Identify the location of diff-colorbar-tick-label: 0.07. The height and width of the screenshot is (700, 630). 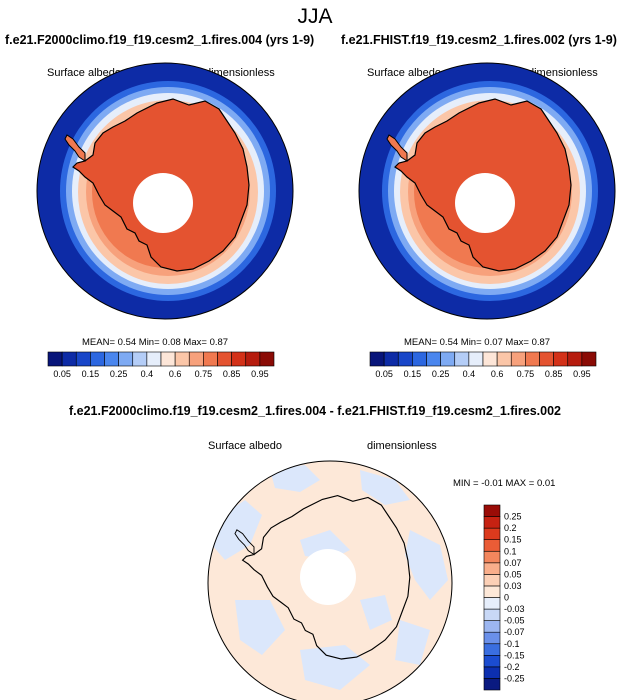
(513, 563).